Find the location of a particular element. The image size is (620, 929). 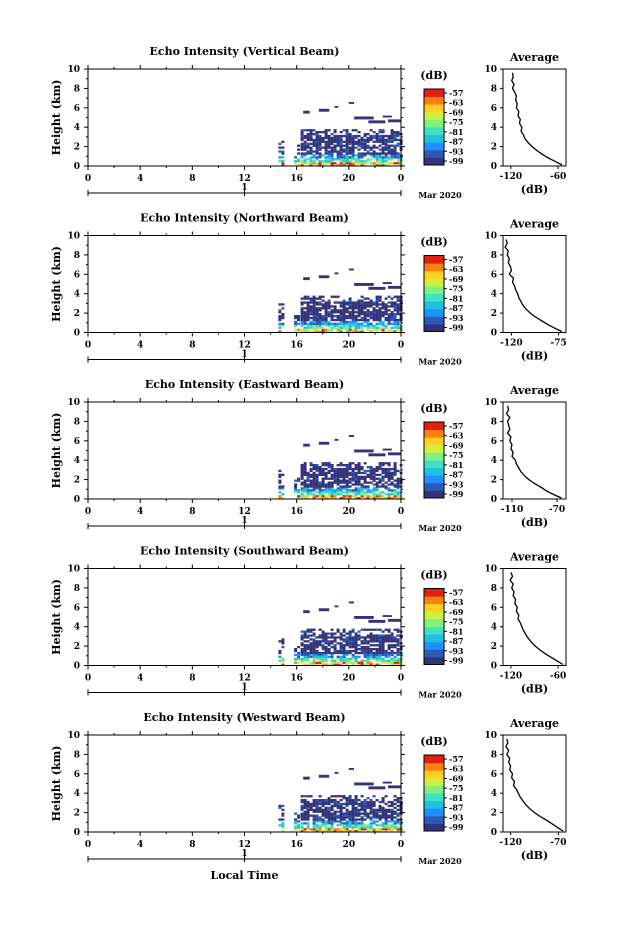

colorbar-tick-label: -87 is located at coordinates (456, 641).